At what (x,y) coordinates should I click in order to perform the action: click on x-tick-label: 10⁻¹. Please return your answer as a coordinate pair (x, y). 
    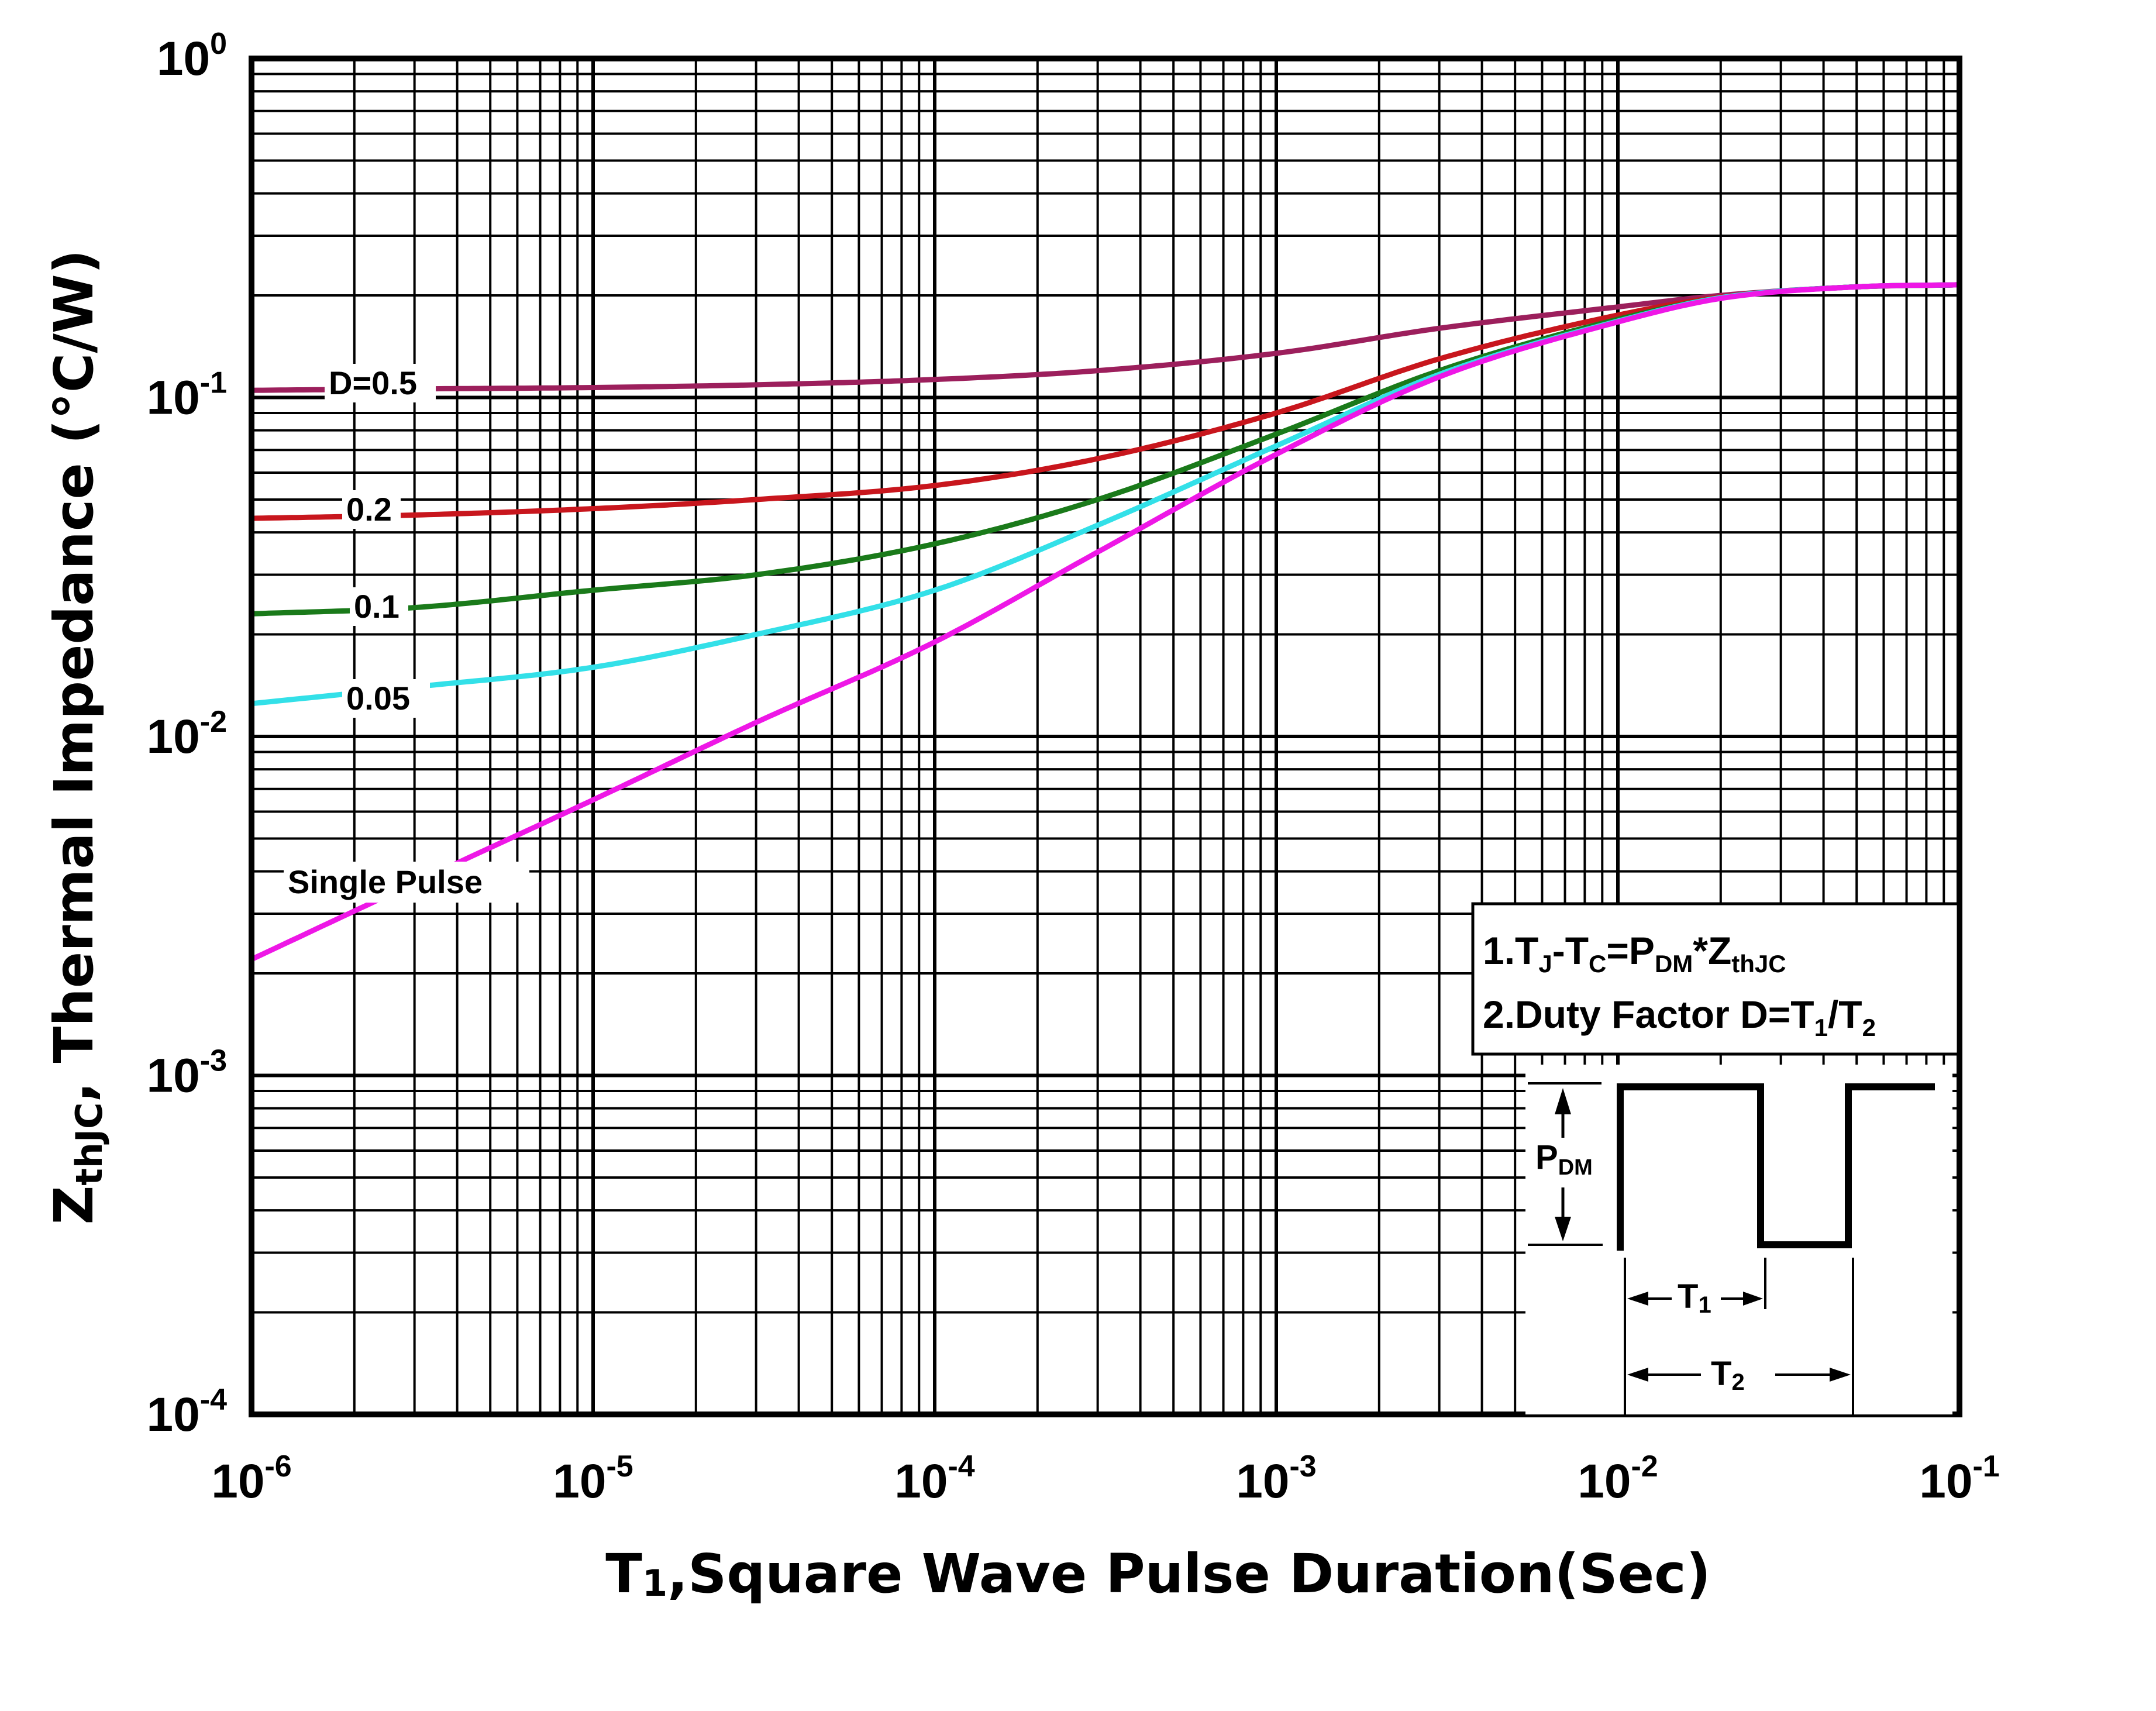
    Looking at the image, I should click on (1959, 1479).